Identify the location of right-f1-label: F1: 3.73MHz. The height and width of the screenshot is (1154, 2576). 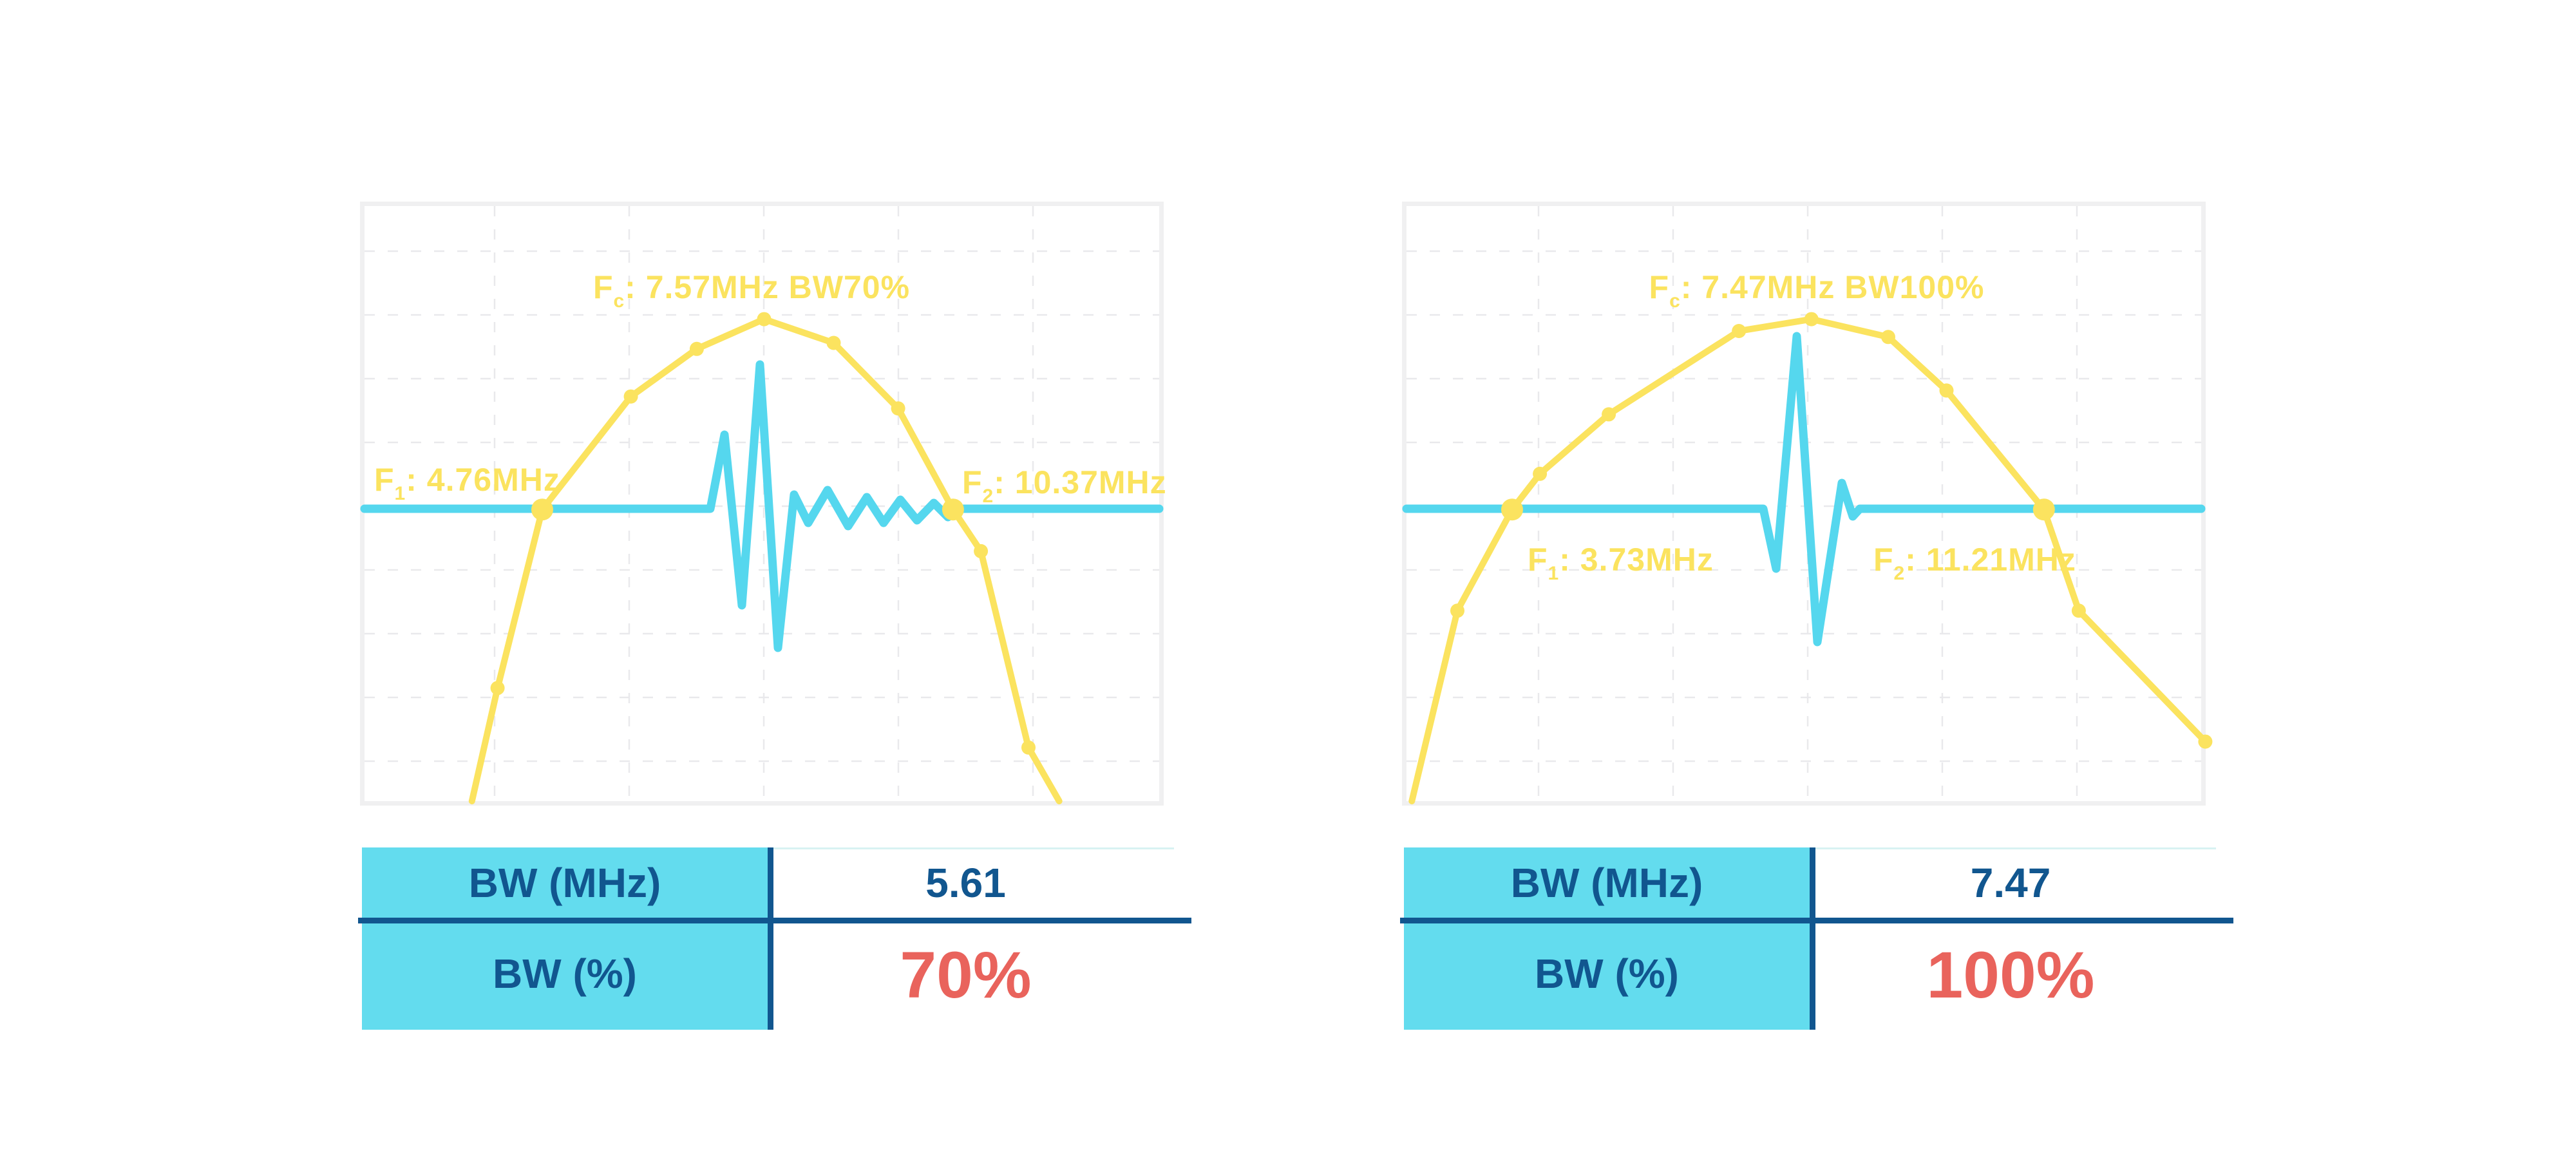
(1621, 563).